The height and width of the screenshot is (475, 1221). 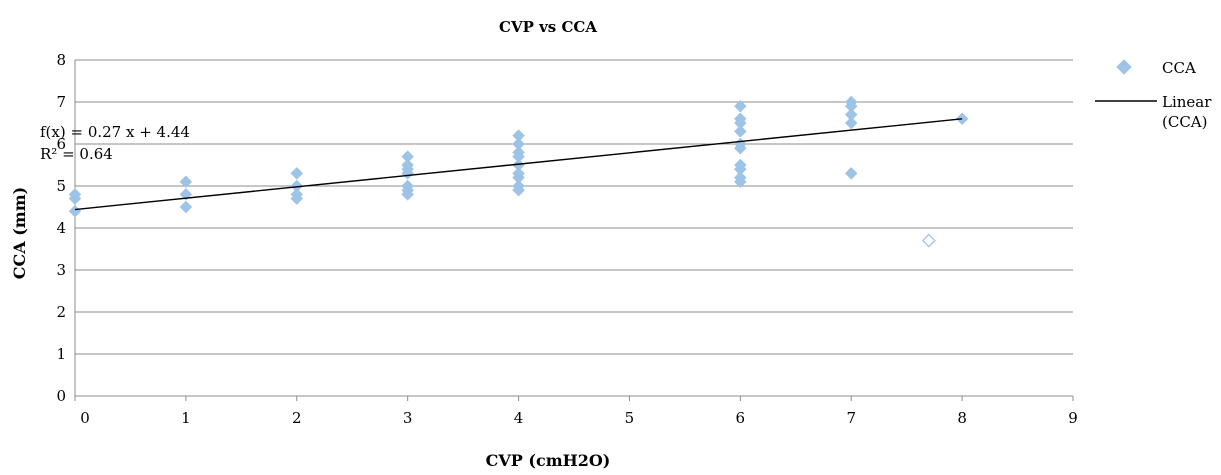 What do you see at coordinates (61, 396) in the screenshot?
I see `y-tick-label: 0` at bounding box center [61, 396].